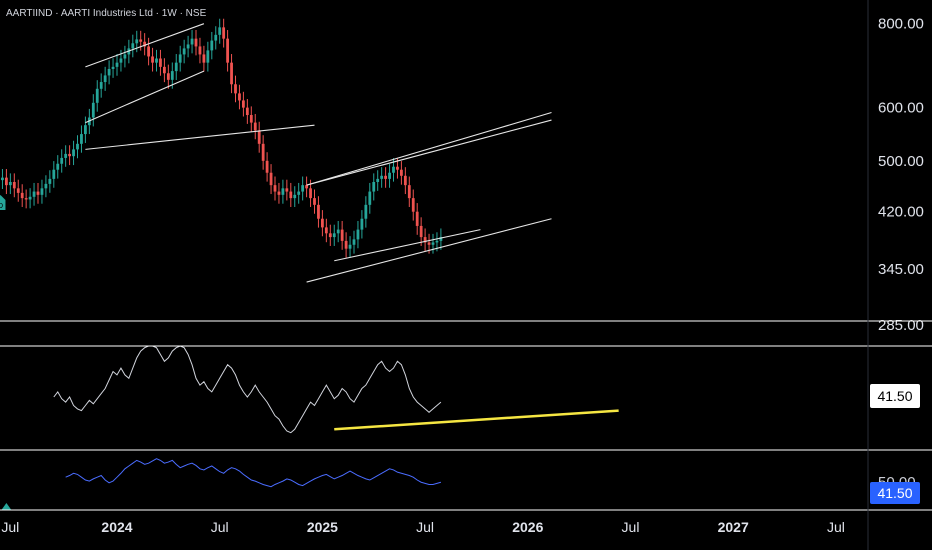  What do you see at coordinates (894, 396) in the screenshot?
I see `rsi-value-label: 41.50` at bounding box center [894, 396].